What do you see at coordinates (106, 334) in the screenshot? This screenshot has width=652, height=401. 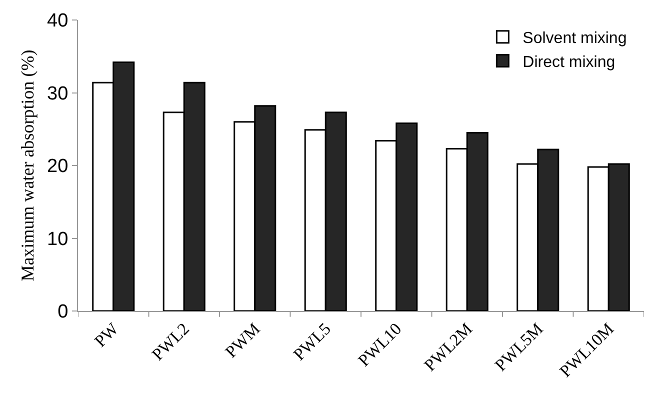 I see `x-tick-label: PW` at bounding box center [106, 334].